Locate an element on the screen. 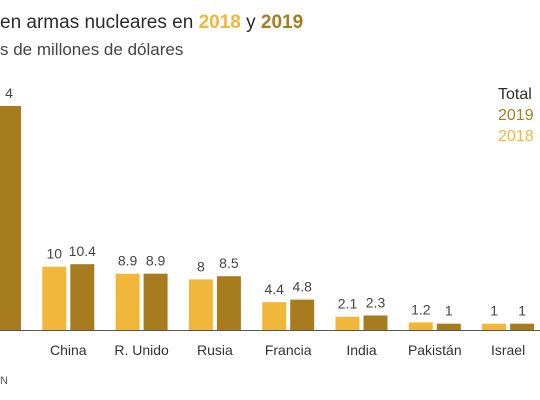  legend-2018: 2018 is located at coordinates (516, 136).